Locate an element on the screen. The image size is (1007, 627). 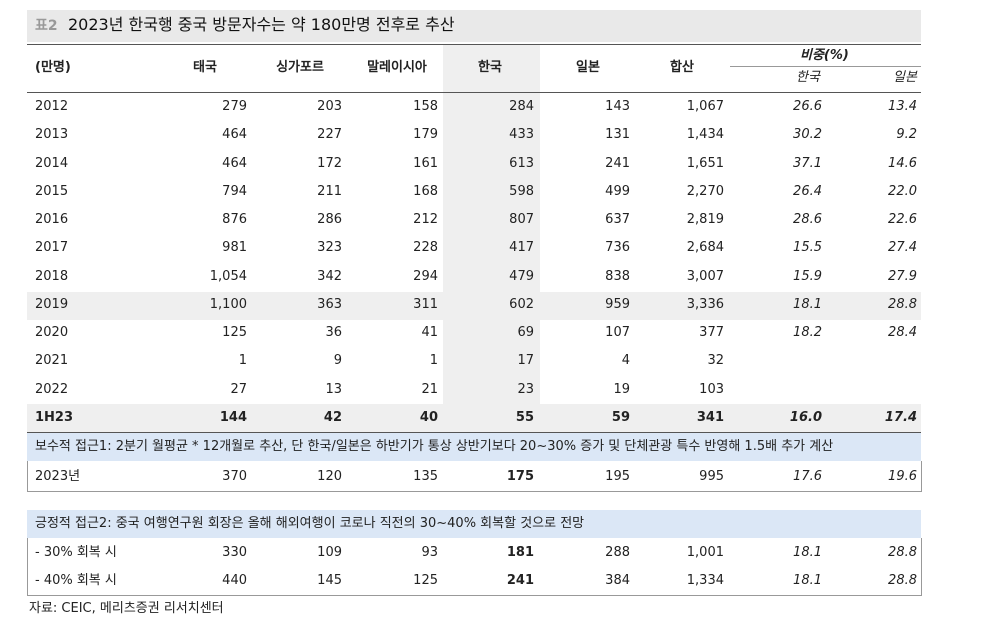
unit: (만명) is located at coordinates (53, 67).